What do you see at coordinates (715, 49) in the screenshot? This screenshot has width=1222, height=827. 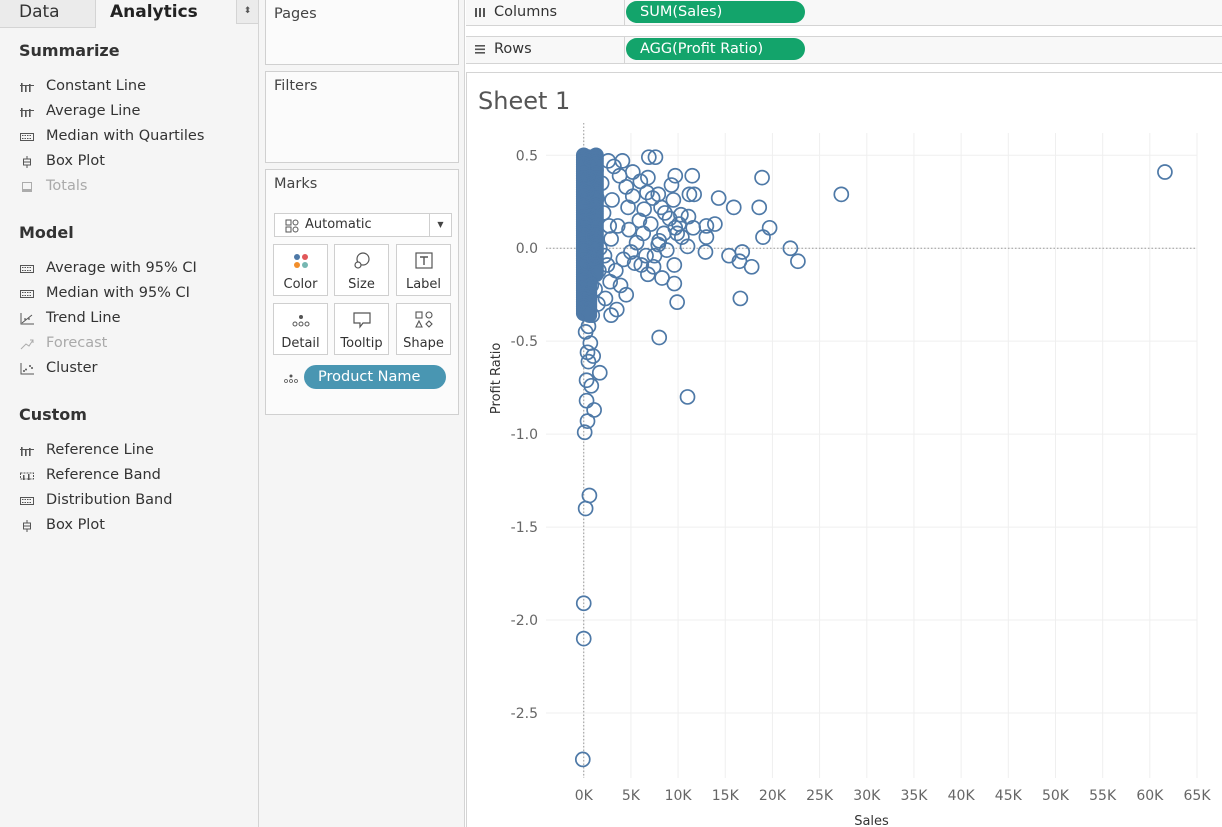 I see `profit-ratio-pill: AGG(Profit Ratio)` at bounding box center [715, 49].